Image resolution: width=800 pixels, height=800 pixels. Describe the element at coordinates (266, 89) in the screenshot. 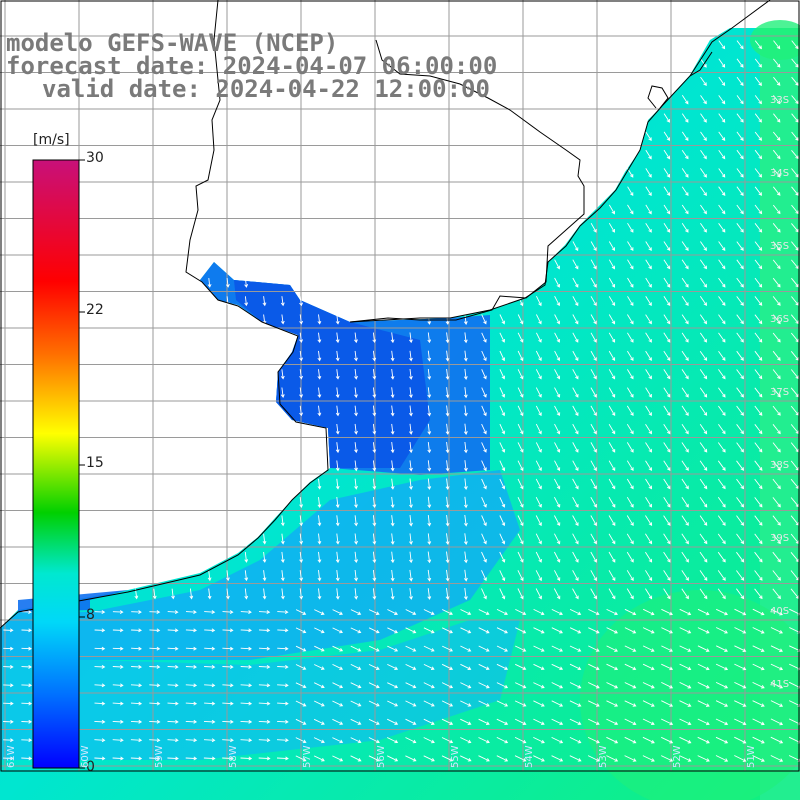

I see `valid-date: valid date: 2024-04-22 12:00:00` at that location.